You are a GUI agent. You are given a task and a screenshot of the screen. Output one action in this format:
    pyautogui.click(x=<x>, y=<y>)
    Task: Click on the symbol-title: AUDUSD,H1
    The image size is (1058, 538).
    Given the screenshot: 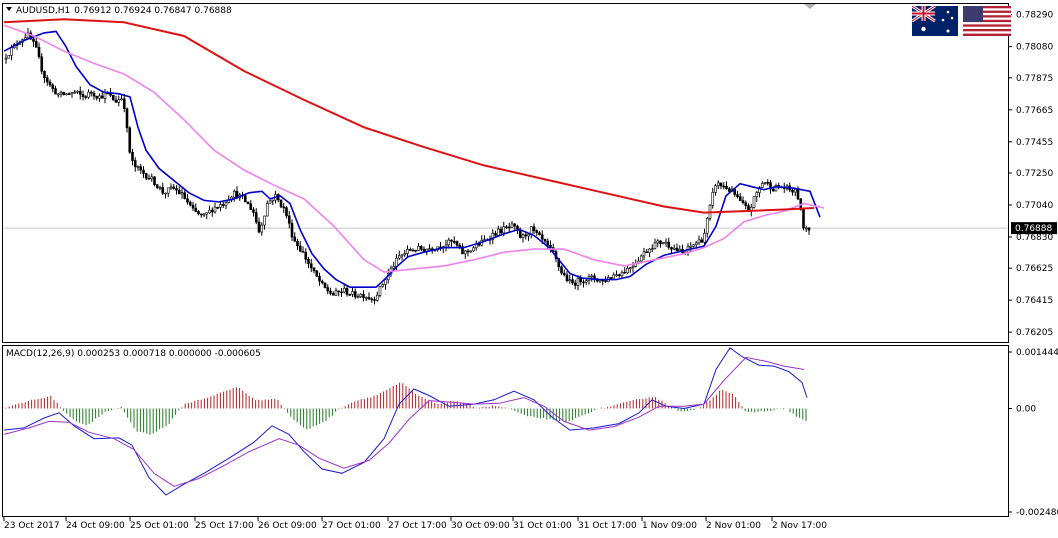 What is the action you would take?
    pyautogui.click(x=43, y=11)
    